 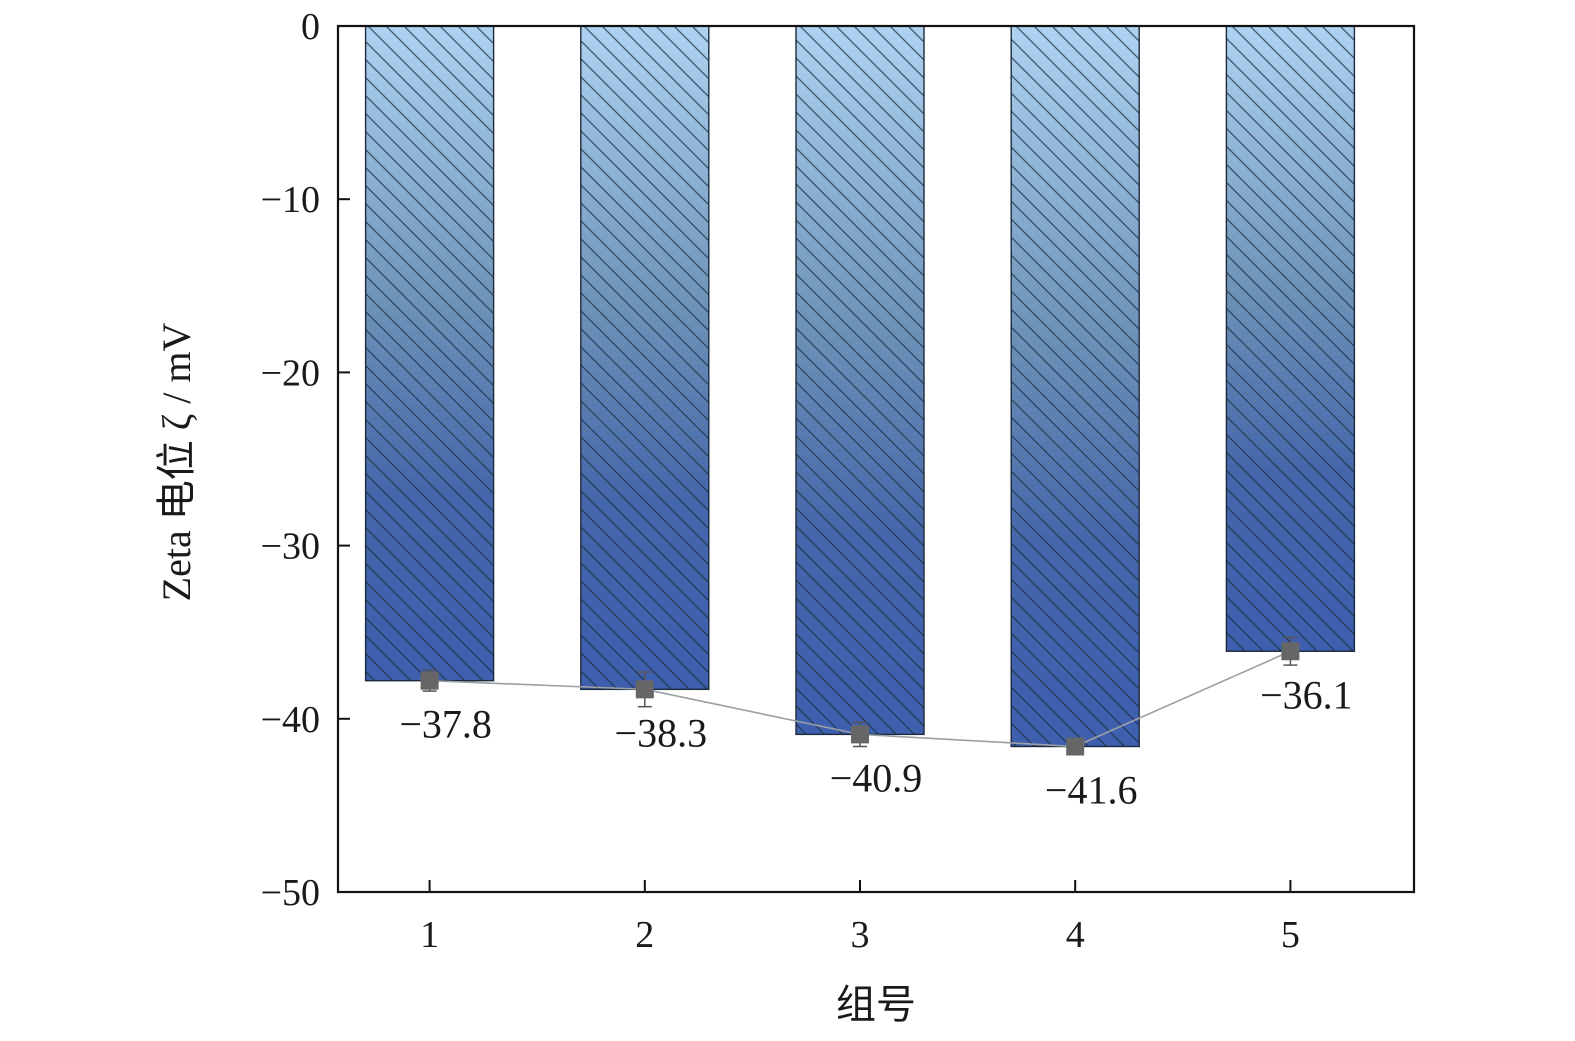 I want to click on x-tick-label: 4, so click(x=1075, y=935).